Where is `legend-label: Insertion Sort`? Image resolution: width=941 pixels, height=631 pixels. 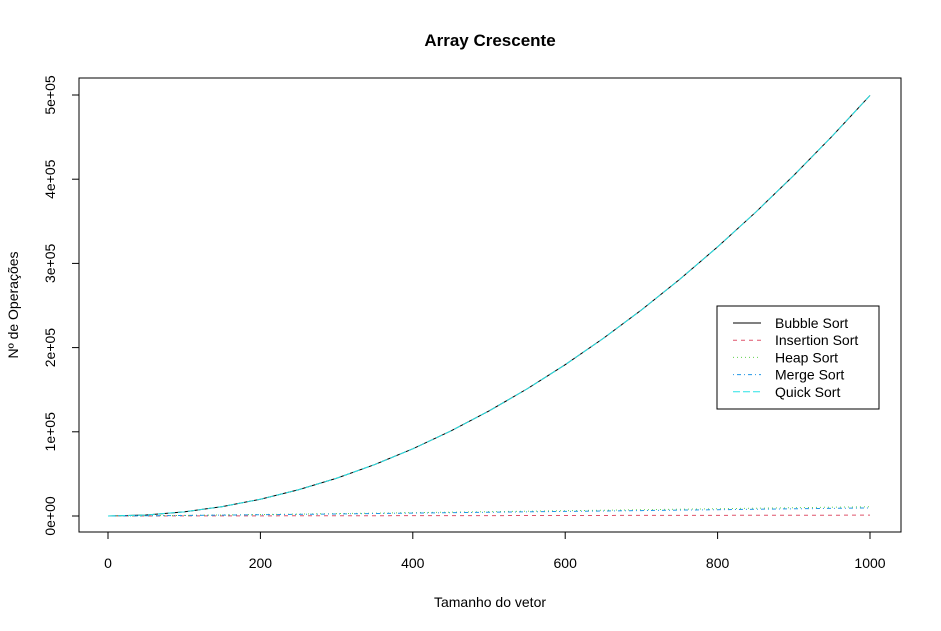 legend-label: Insertion Sort is located at coordinates (816, 340).